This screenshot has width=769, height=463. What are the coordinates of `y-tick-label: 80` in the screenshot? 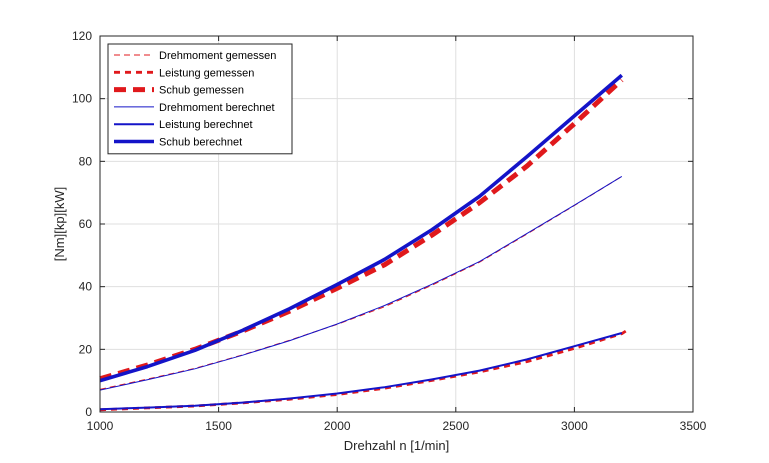 It's located at (86, 161).